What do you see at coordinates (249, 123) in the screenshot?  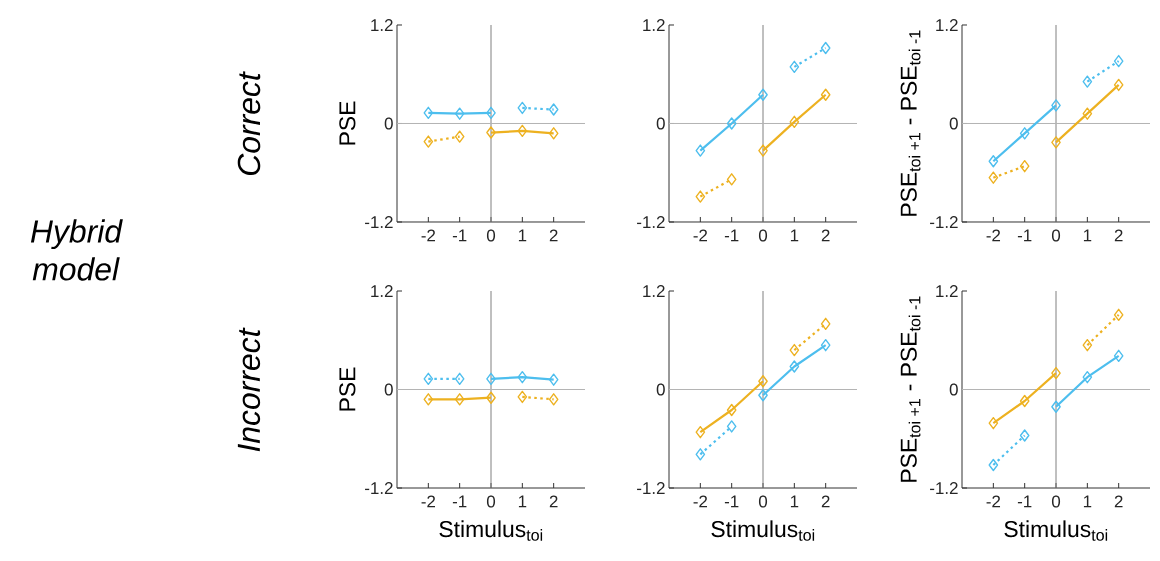 I see `text: Correct` at bounding box center [249, 123].